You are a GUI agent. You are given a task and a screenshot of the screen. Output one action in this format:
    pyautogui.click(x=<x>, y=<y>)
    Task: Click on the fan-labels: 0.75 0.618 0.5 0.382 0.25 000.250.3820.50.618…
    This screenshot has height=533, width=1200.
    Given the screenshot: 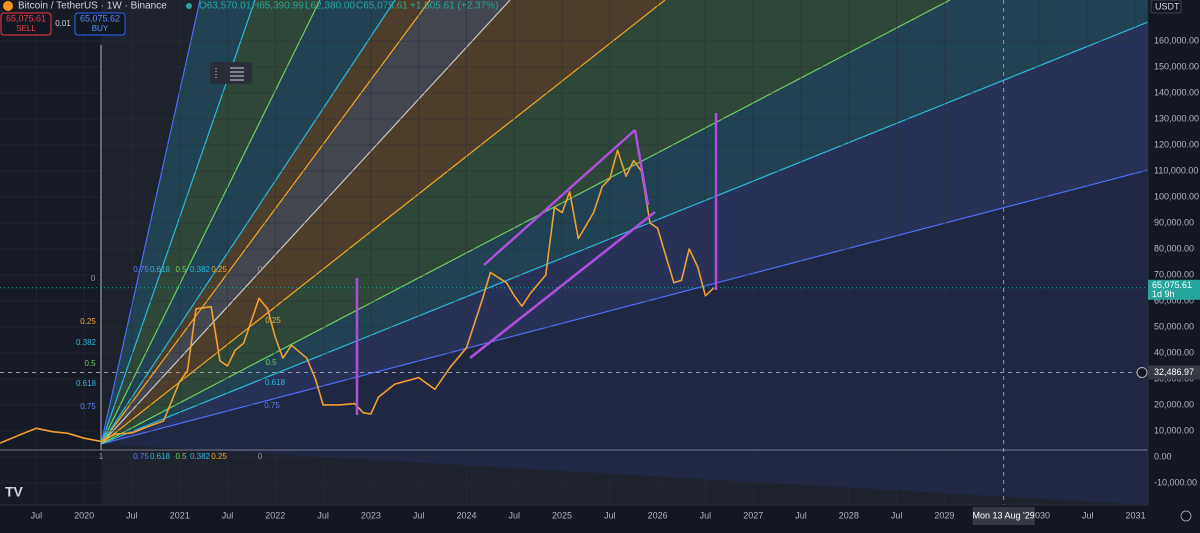 What is the action you would take?
    pyautogui.click(x=181, y=363)
    